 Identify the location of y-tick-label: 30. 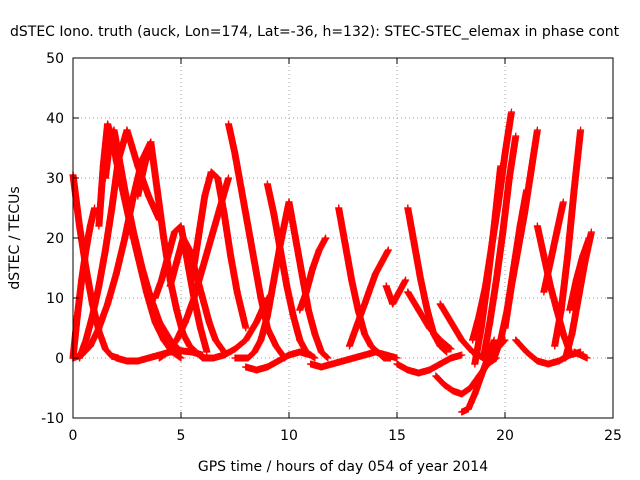
(55, 179).